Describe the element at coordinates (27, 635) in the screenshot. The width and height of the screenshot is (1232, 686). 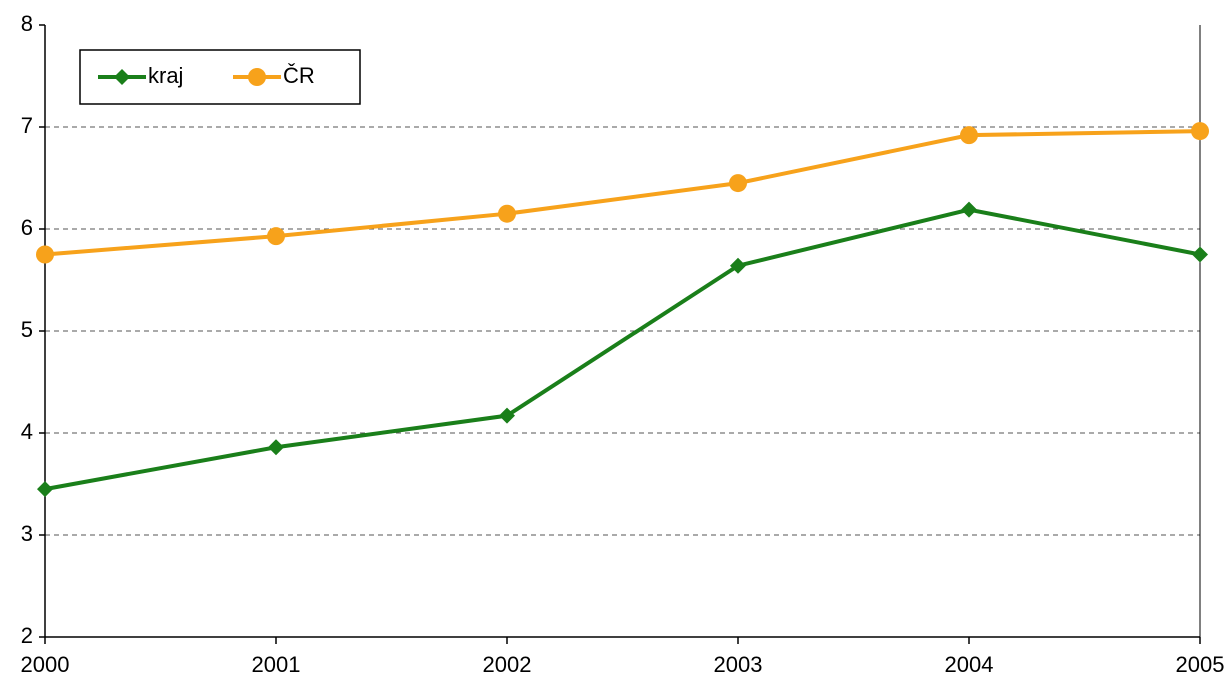
I see `y-tick-label: 2` at that location.